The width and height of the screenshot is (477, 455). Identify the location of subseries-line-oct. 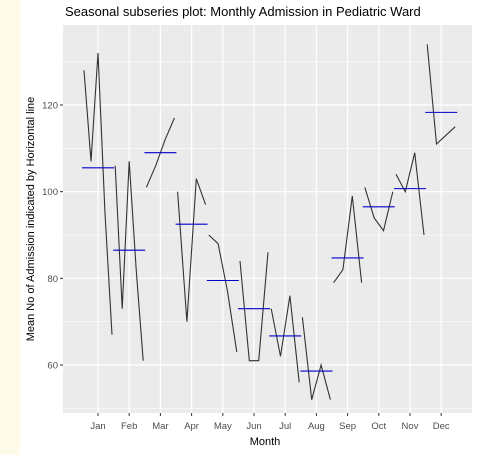
(379, 209).